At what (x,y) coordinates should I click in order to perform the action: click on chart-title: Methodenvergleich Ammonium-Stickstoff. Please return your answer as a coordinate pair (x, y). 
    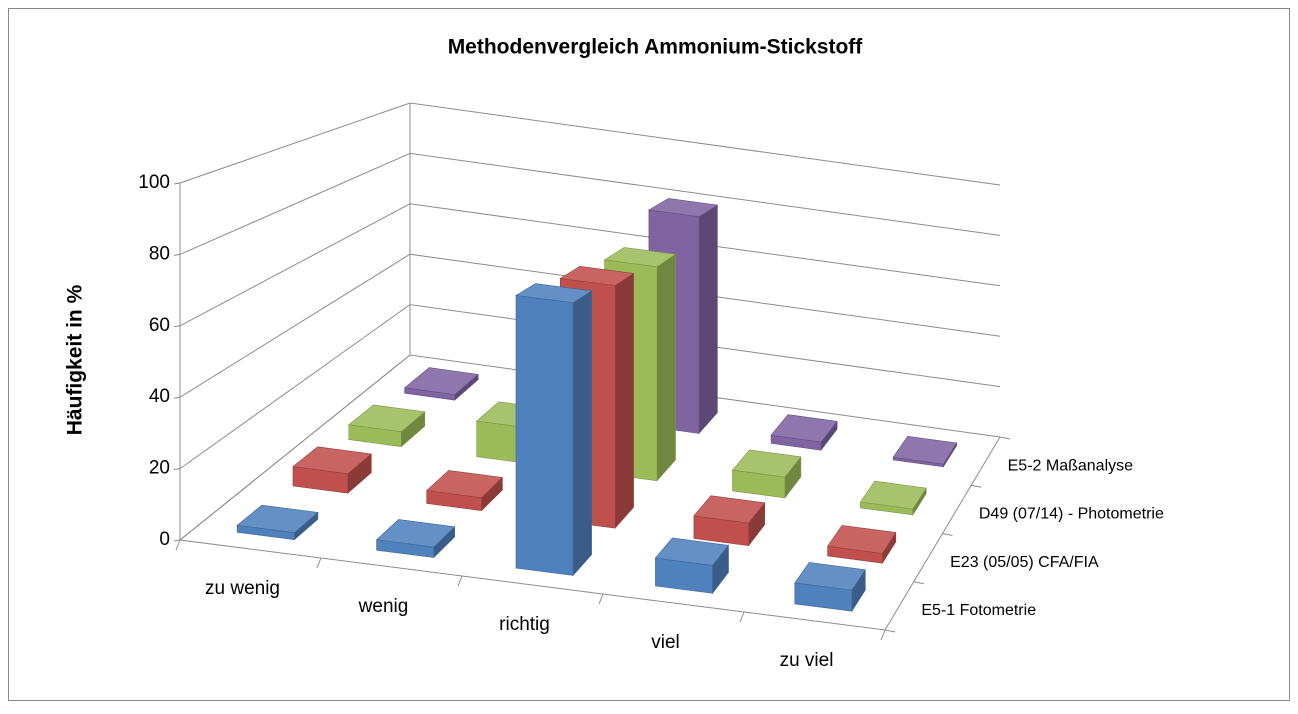
    Looking at the image, I should click on (656, 47).